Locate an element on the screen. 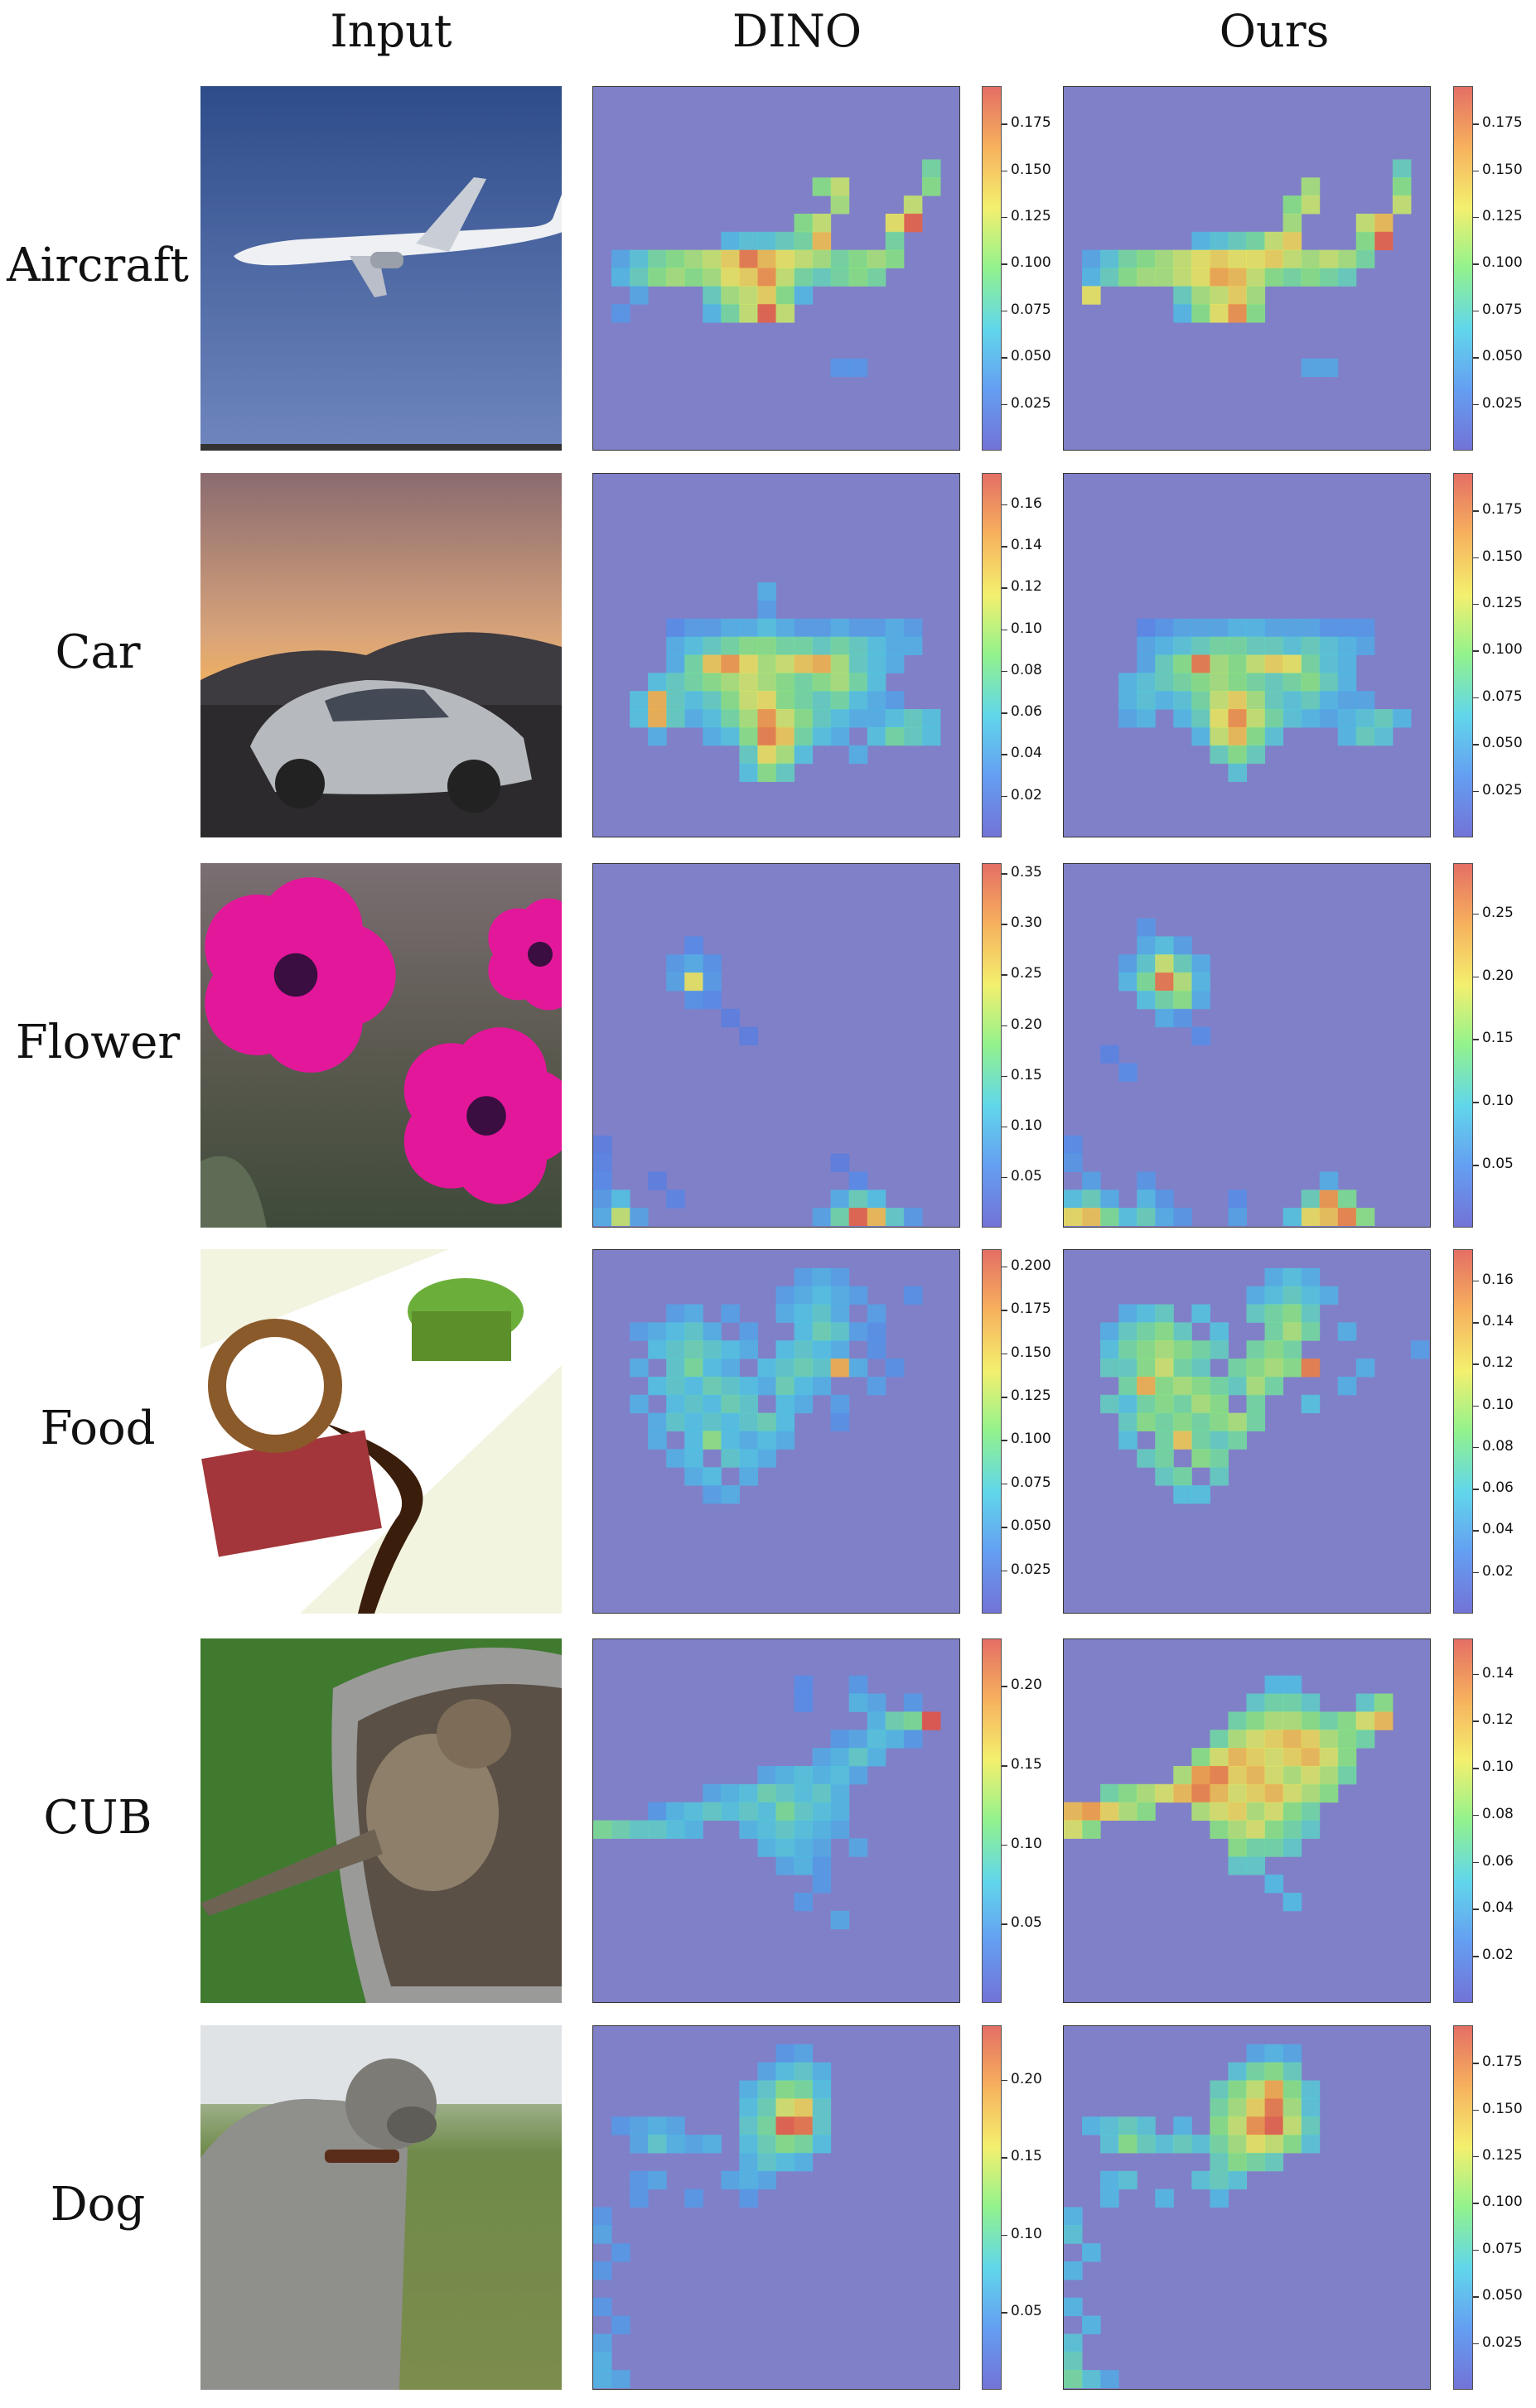  colorbar-tick-label: 0.150 is located at coordinates (1031, 1352).